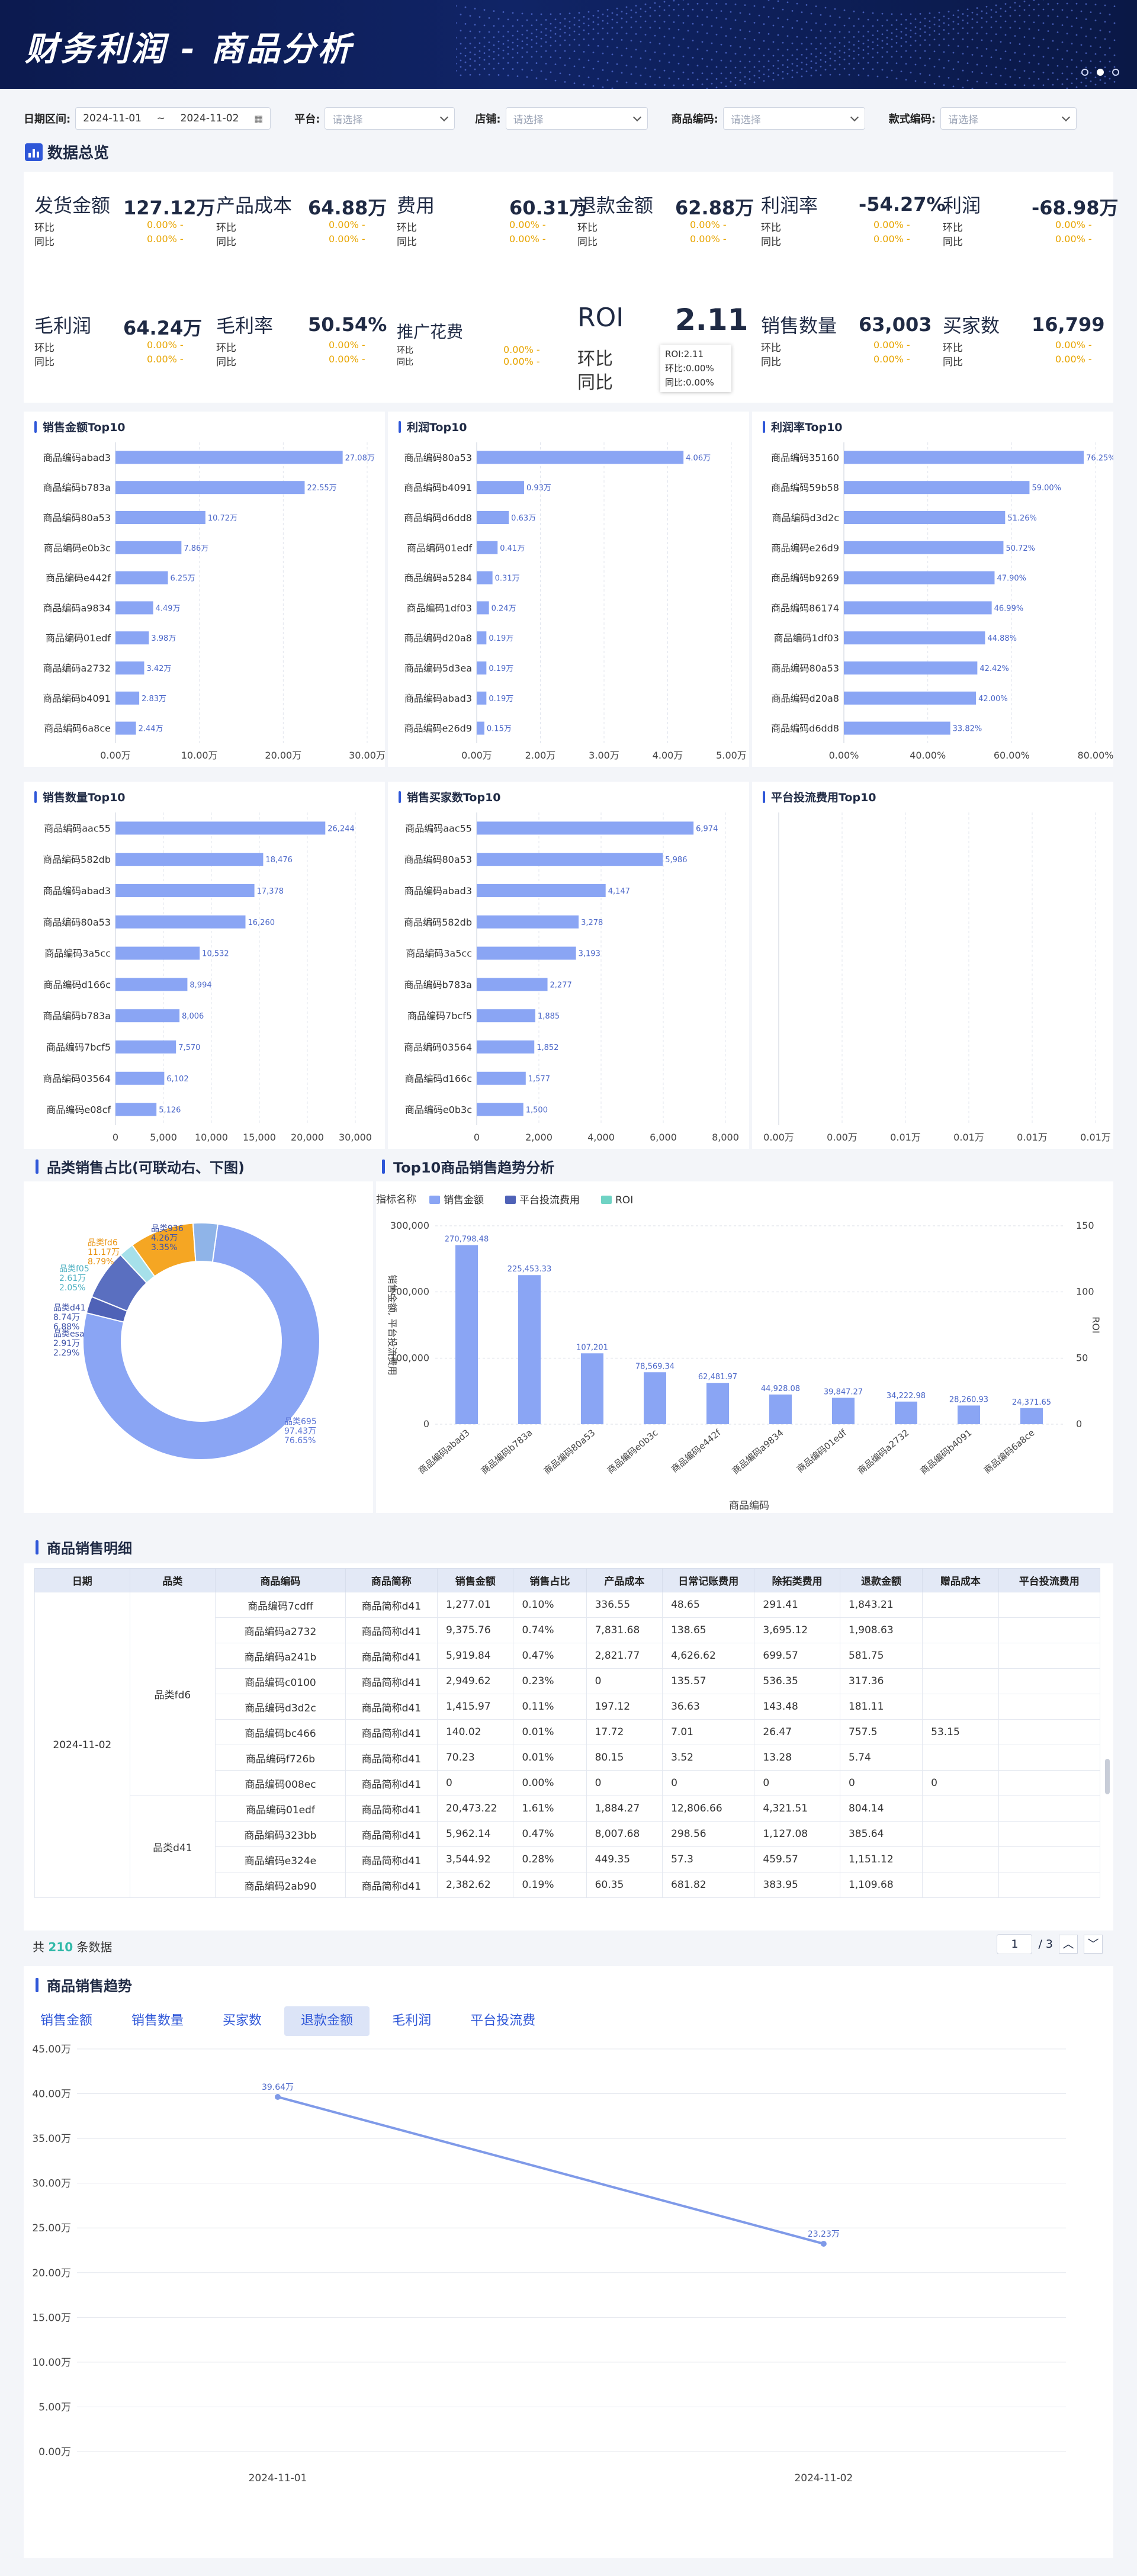  Describe the element at coordinates (464, 1200) in the screenshot. I see `legend-item: 销售金额` at that location.